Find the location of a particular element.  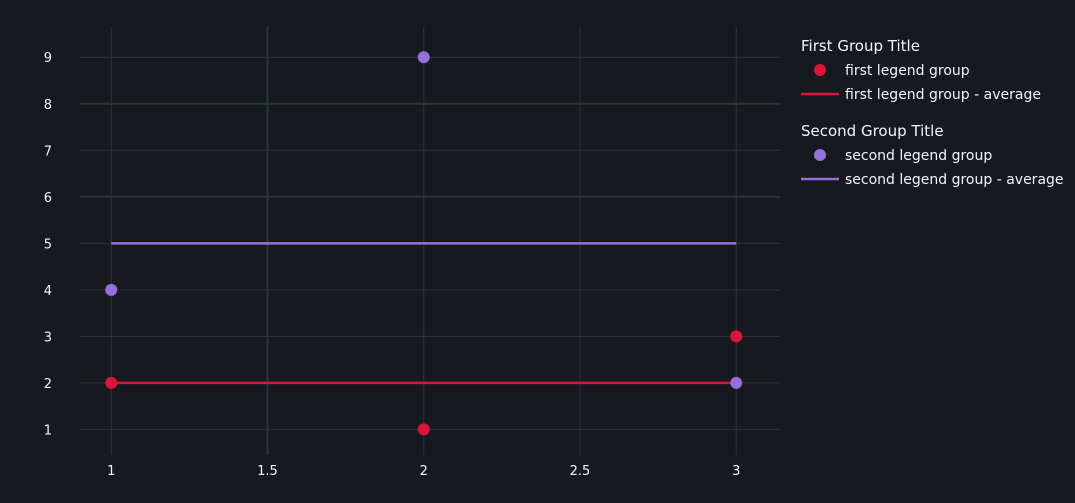

y-tick-label: 1 is located at coordinates (48, 430).